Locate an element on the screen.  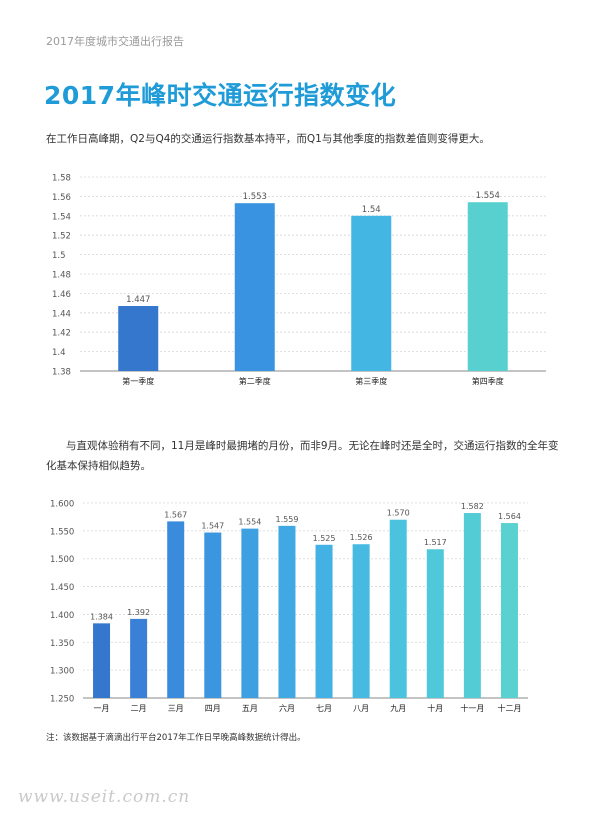
bar-value-label: 1.547 is located at coordinates (212, 526).